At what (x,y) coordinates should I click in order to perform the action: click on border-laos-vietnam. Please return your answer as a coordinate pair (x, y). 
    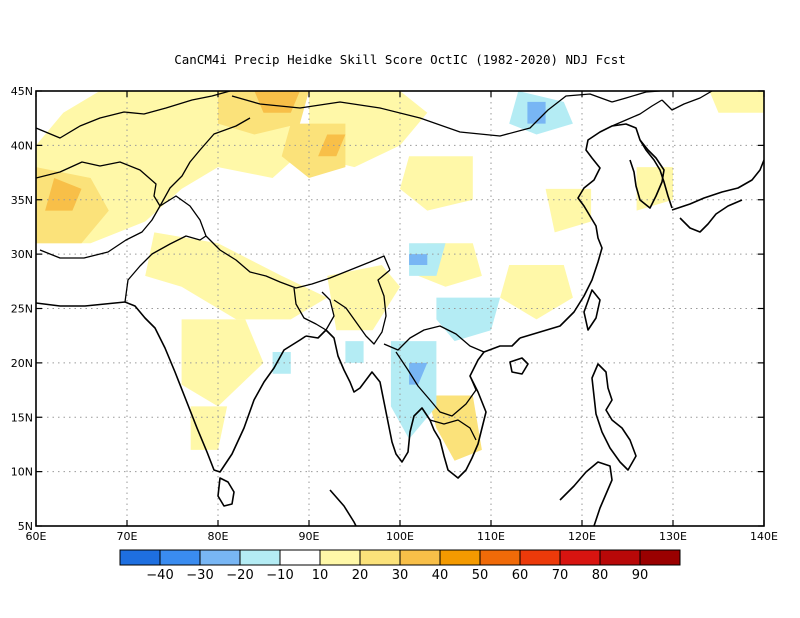
    Looking at the image, I should click on (434, 339).